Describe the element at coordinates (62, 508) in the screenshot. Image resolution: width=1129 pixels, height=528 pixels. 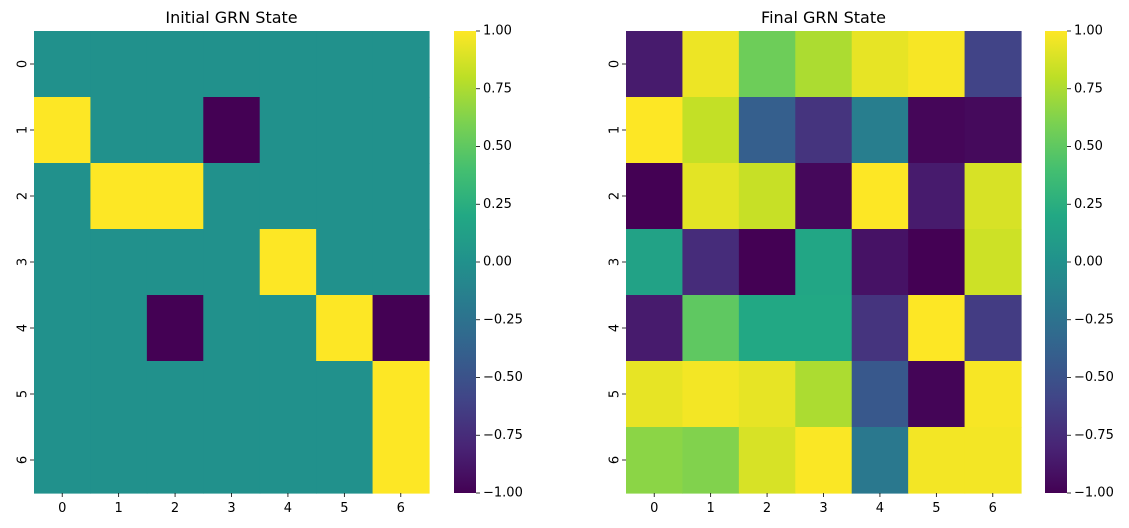
I see `x-tick-label: 0` at that location.